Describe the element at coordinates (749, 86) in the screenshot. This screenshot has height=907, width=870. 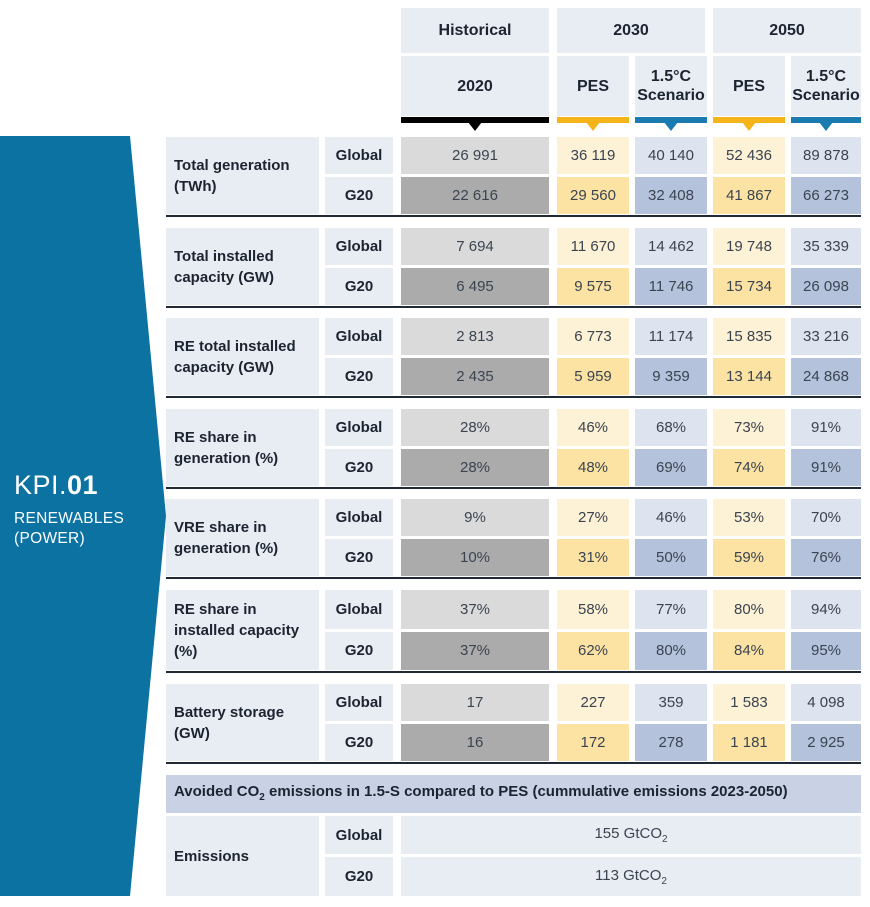
I see `header-pes-2050: PES` at that location.